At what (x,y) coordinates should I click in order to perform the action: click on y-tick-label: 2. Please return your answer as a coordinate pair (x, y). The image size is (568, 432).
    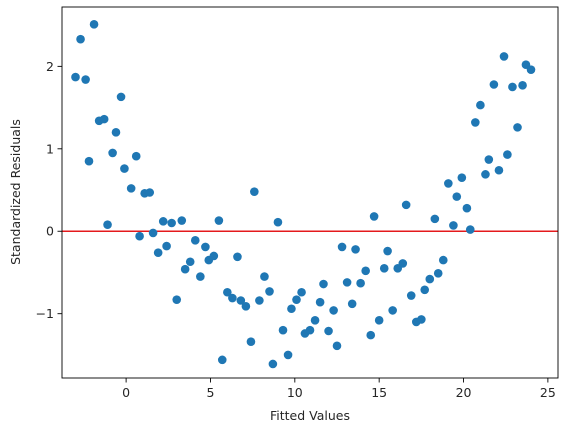
    Looking at the image, I should click on (50, 66).